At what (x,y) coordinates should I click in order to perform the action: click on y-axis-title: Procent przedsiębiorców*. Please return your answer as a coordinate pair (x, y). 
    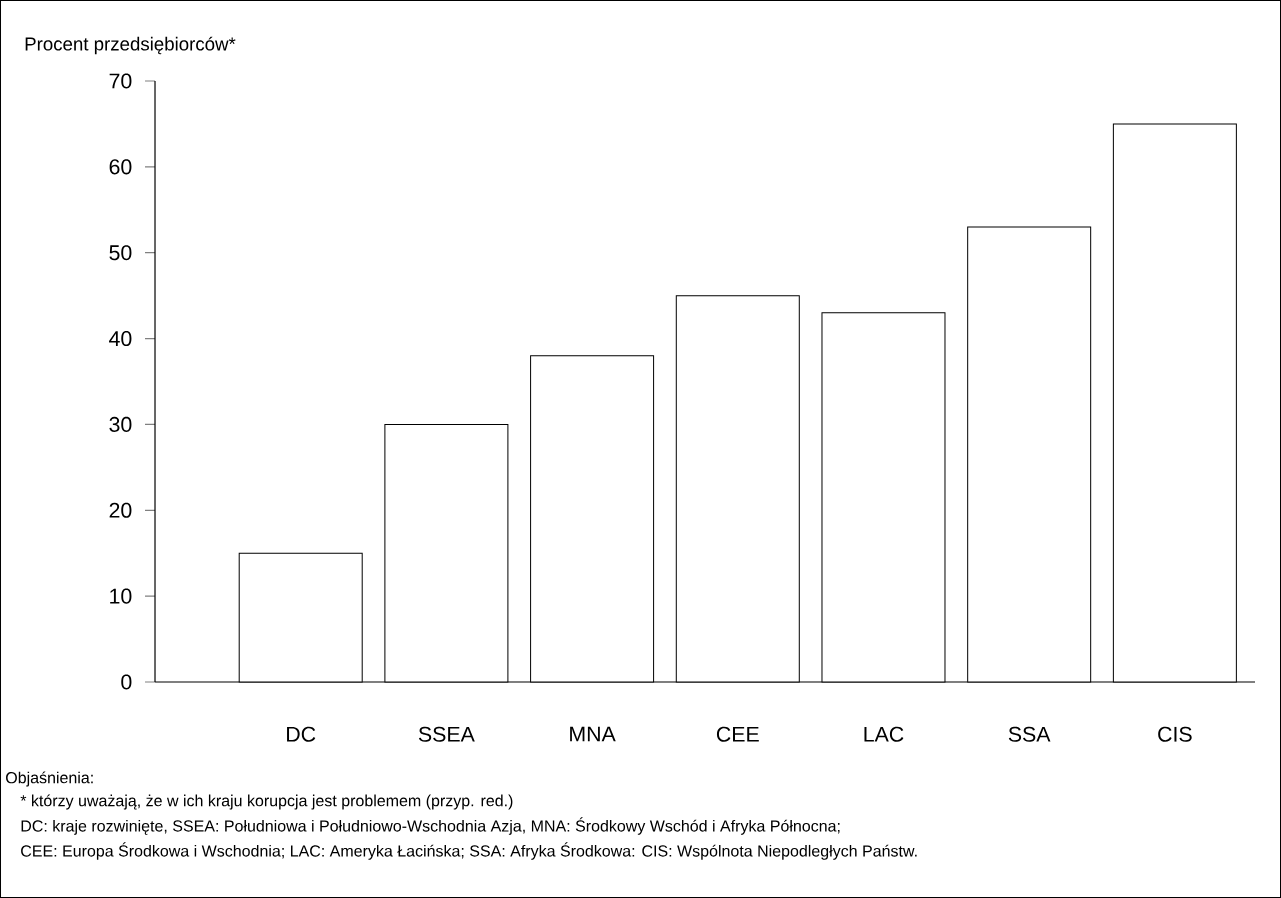
    Looking at the image, I should click on (130, 45).